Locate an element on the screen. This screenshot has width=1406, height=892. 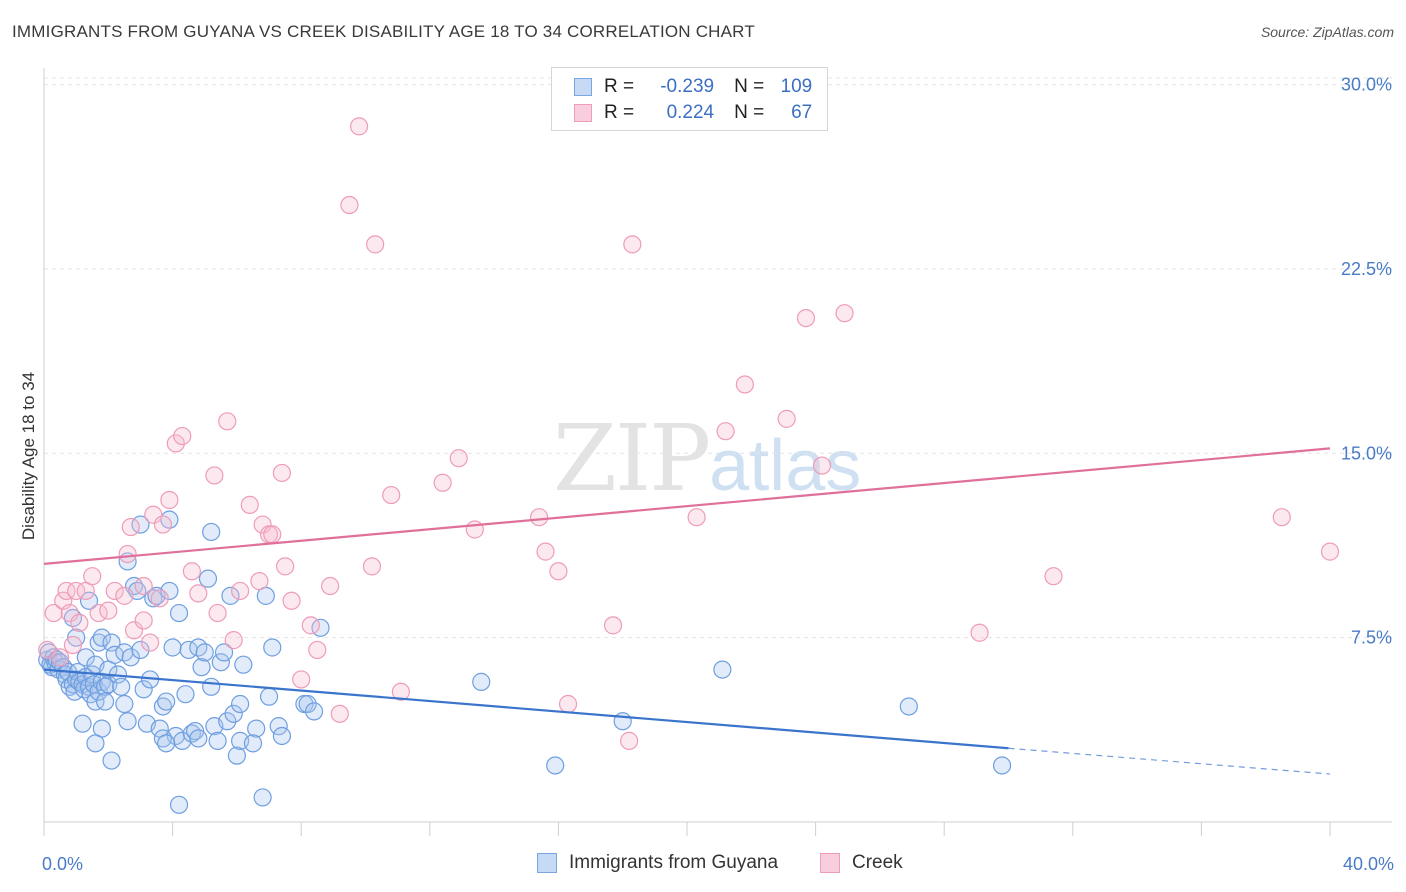
legend-row-creek: R = 0.224 N = 67 is located at coordinates (693, 113).